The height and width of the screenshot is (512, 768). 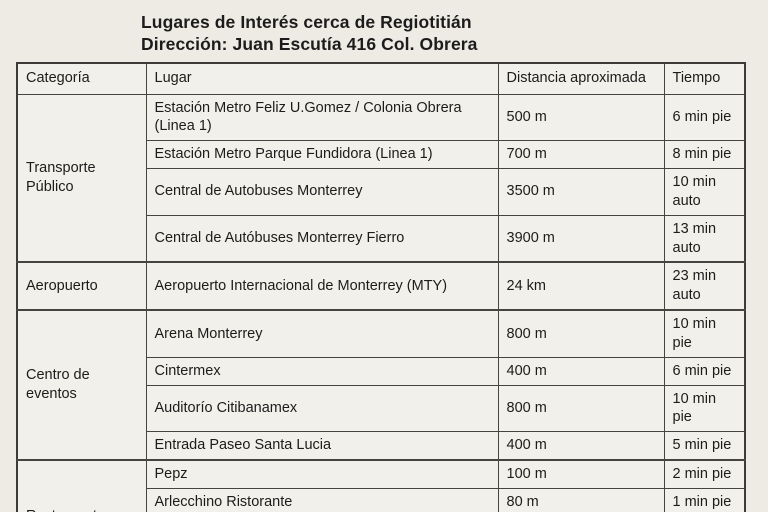 What do you see at coordinates (81, 485) in the screenshot?
I see `category-cell: Restaurante` at bounding box center [81, 485].